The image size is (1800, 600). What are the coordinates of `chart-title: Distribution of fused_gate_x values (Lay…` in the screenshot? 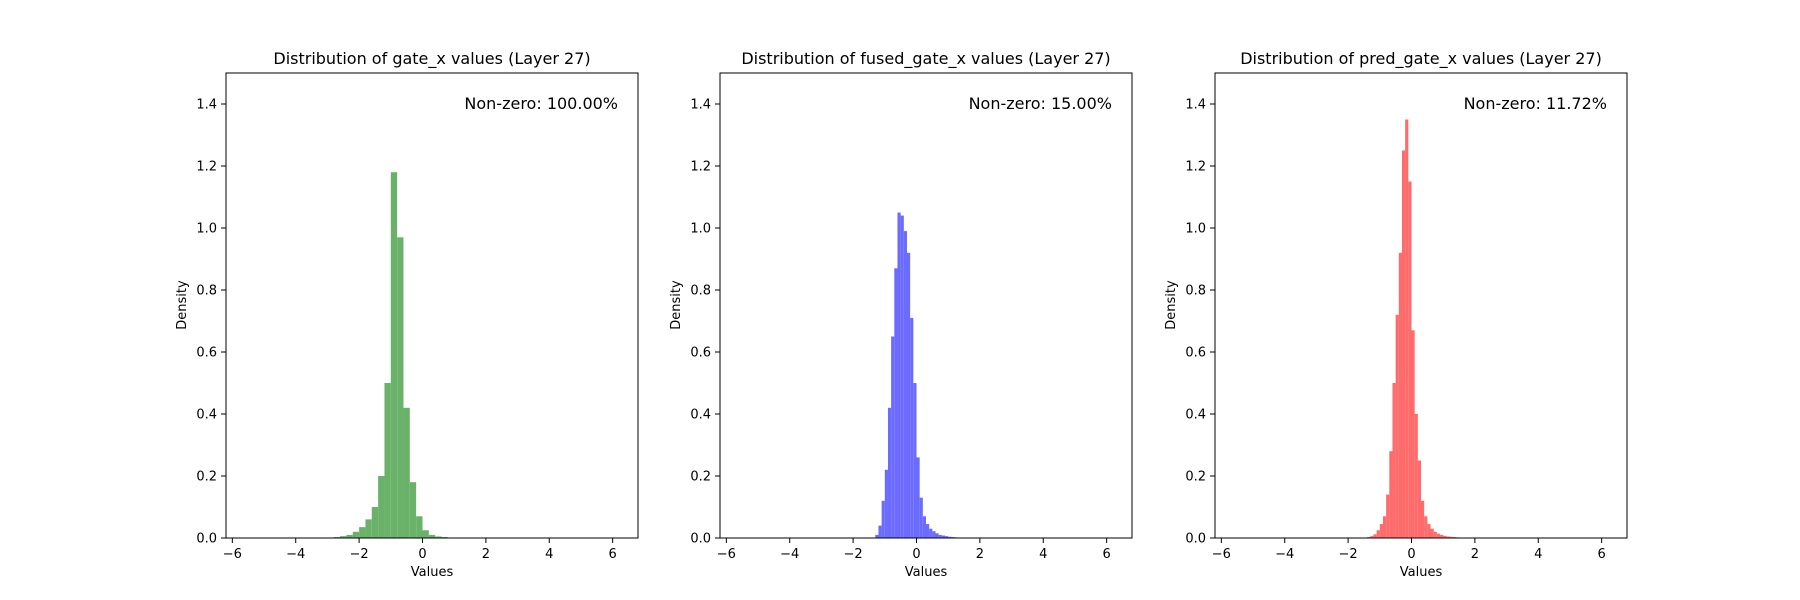 It's located at (925, 59).